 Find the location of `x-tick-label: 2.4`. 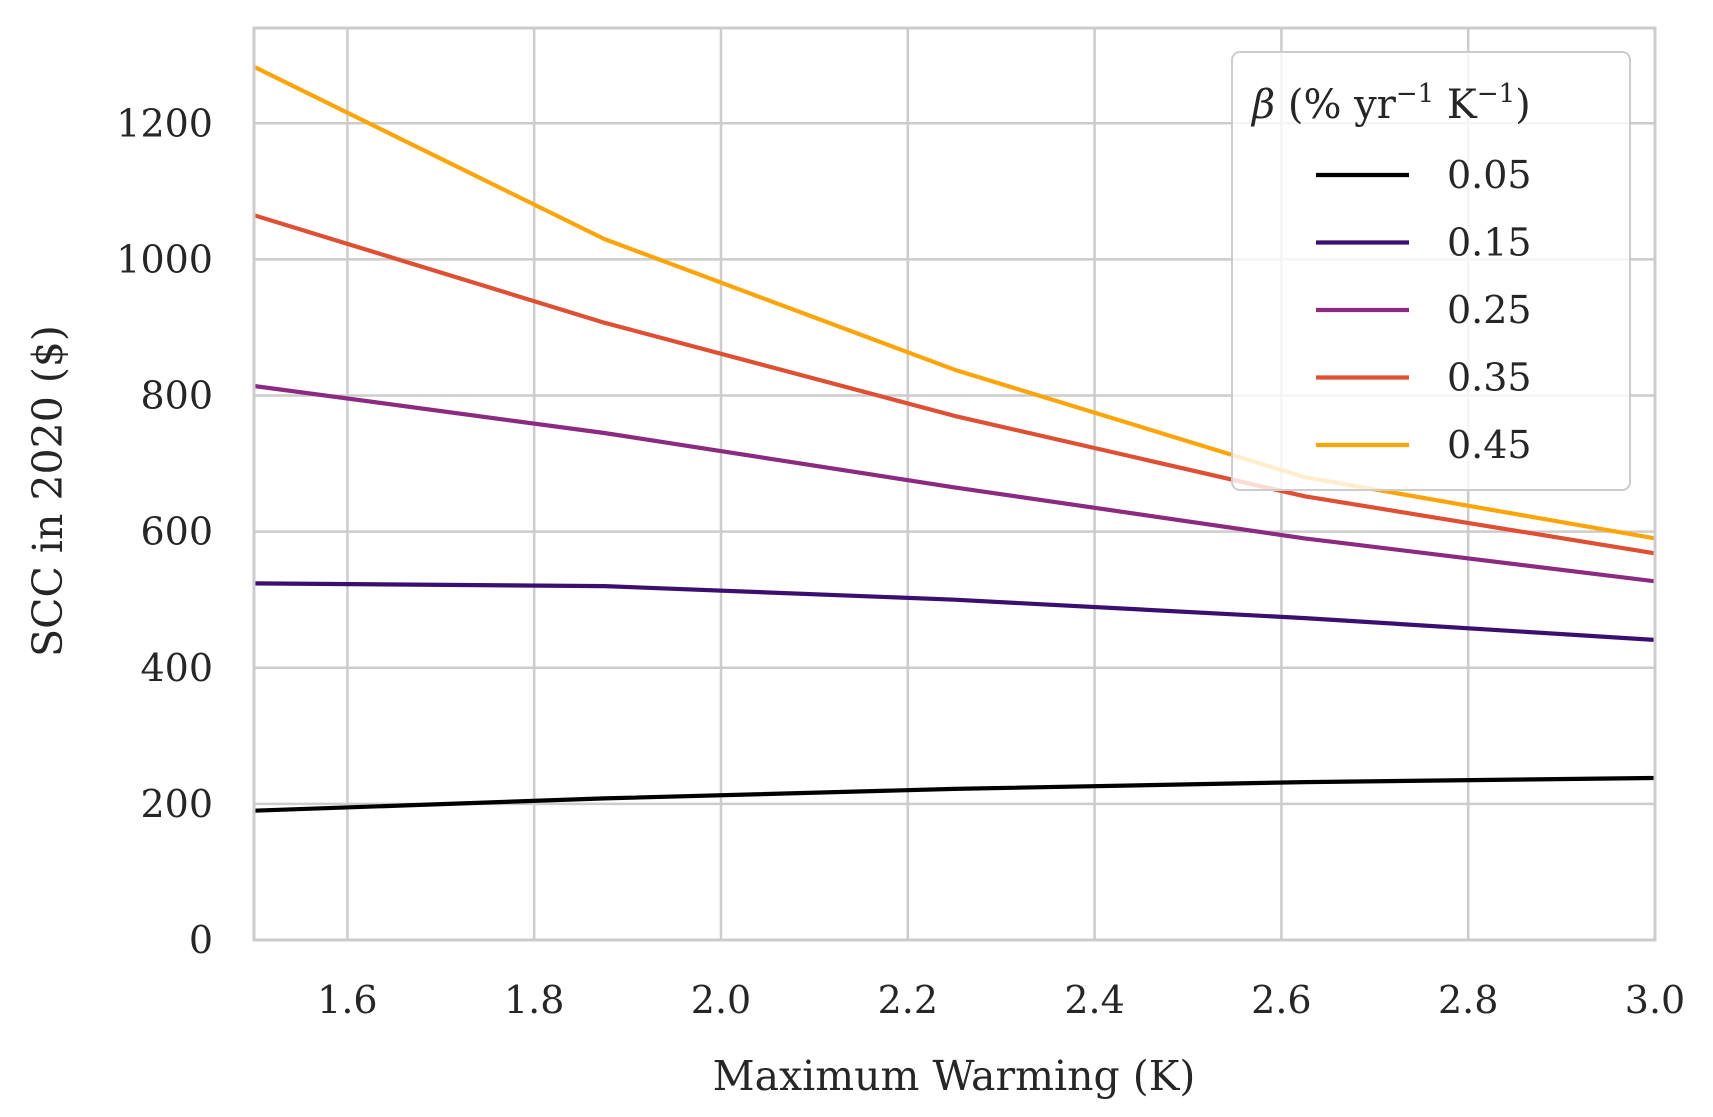

x-tick-label: 2.4 is located at coordinates (1094, 1000).